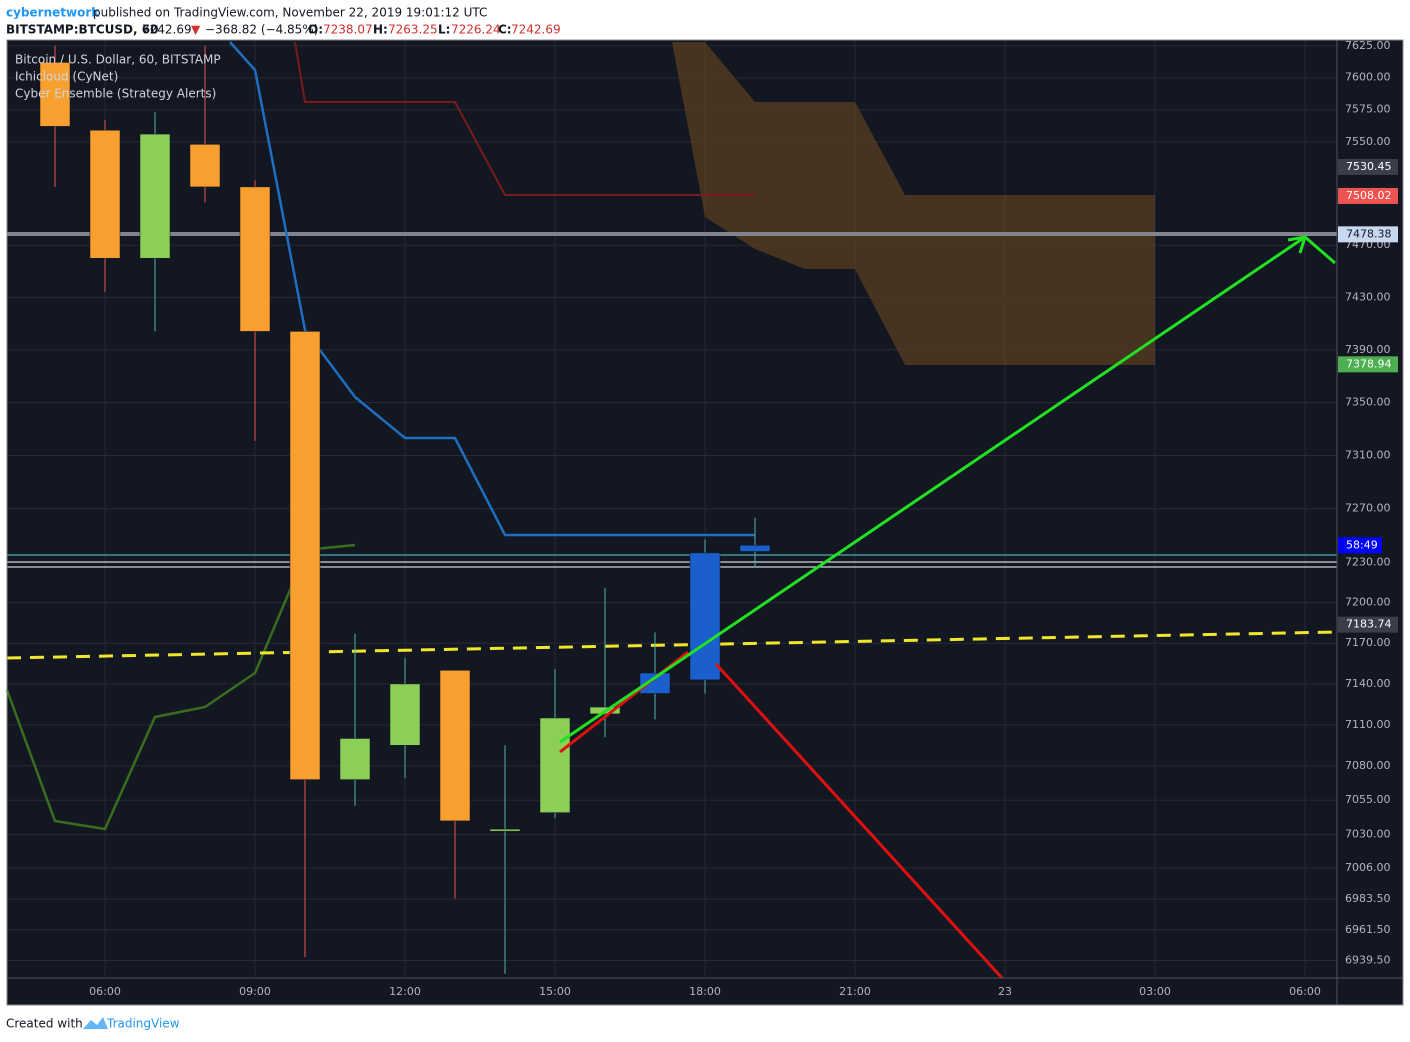 The width and height of the screenshot is (1410, 1042). Describe the element at coordinates (672, 645) in the screenshot. I see `trend-line` at that location.